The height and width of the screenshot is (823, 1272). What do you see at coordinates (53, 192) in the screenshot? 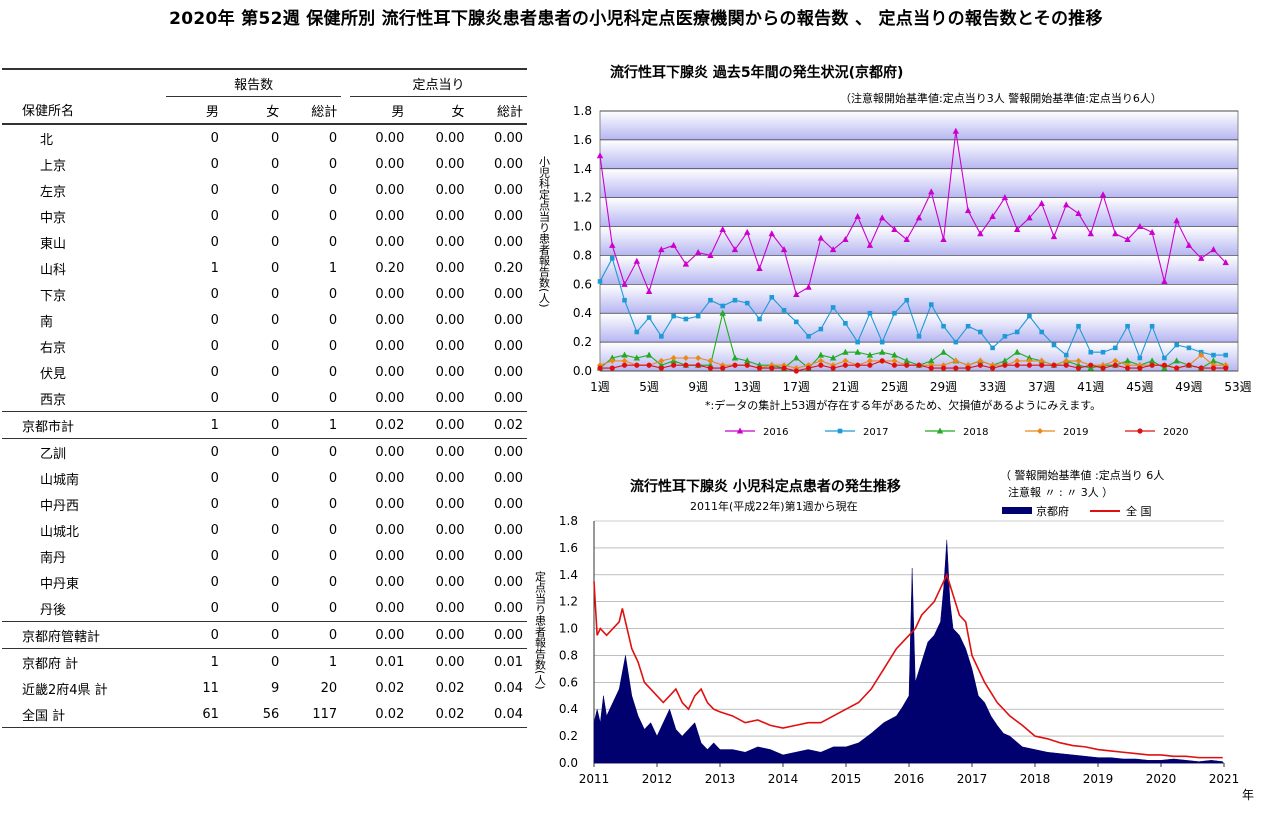
I see `station-name: 左京` at bounding box center [53, 192].